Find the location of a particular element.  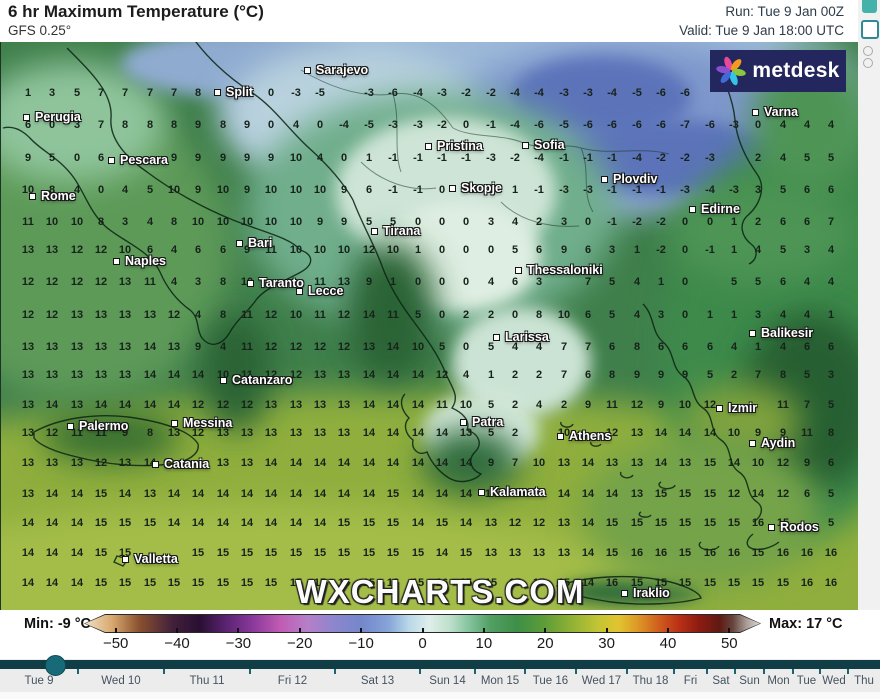

timeline-day-wed-10: Wed 10 is located at coordinates (121, 681).